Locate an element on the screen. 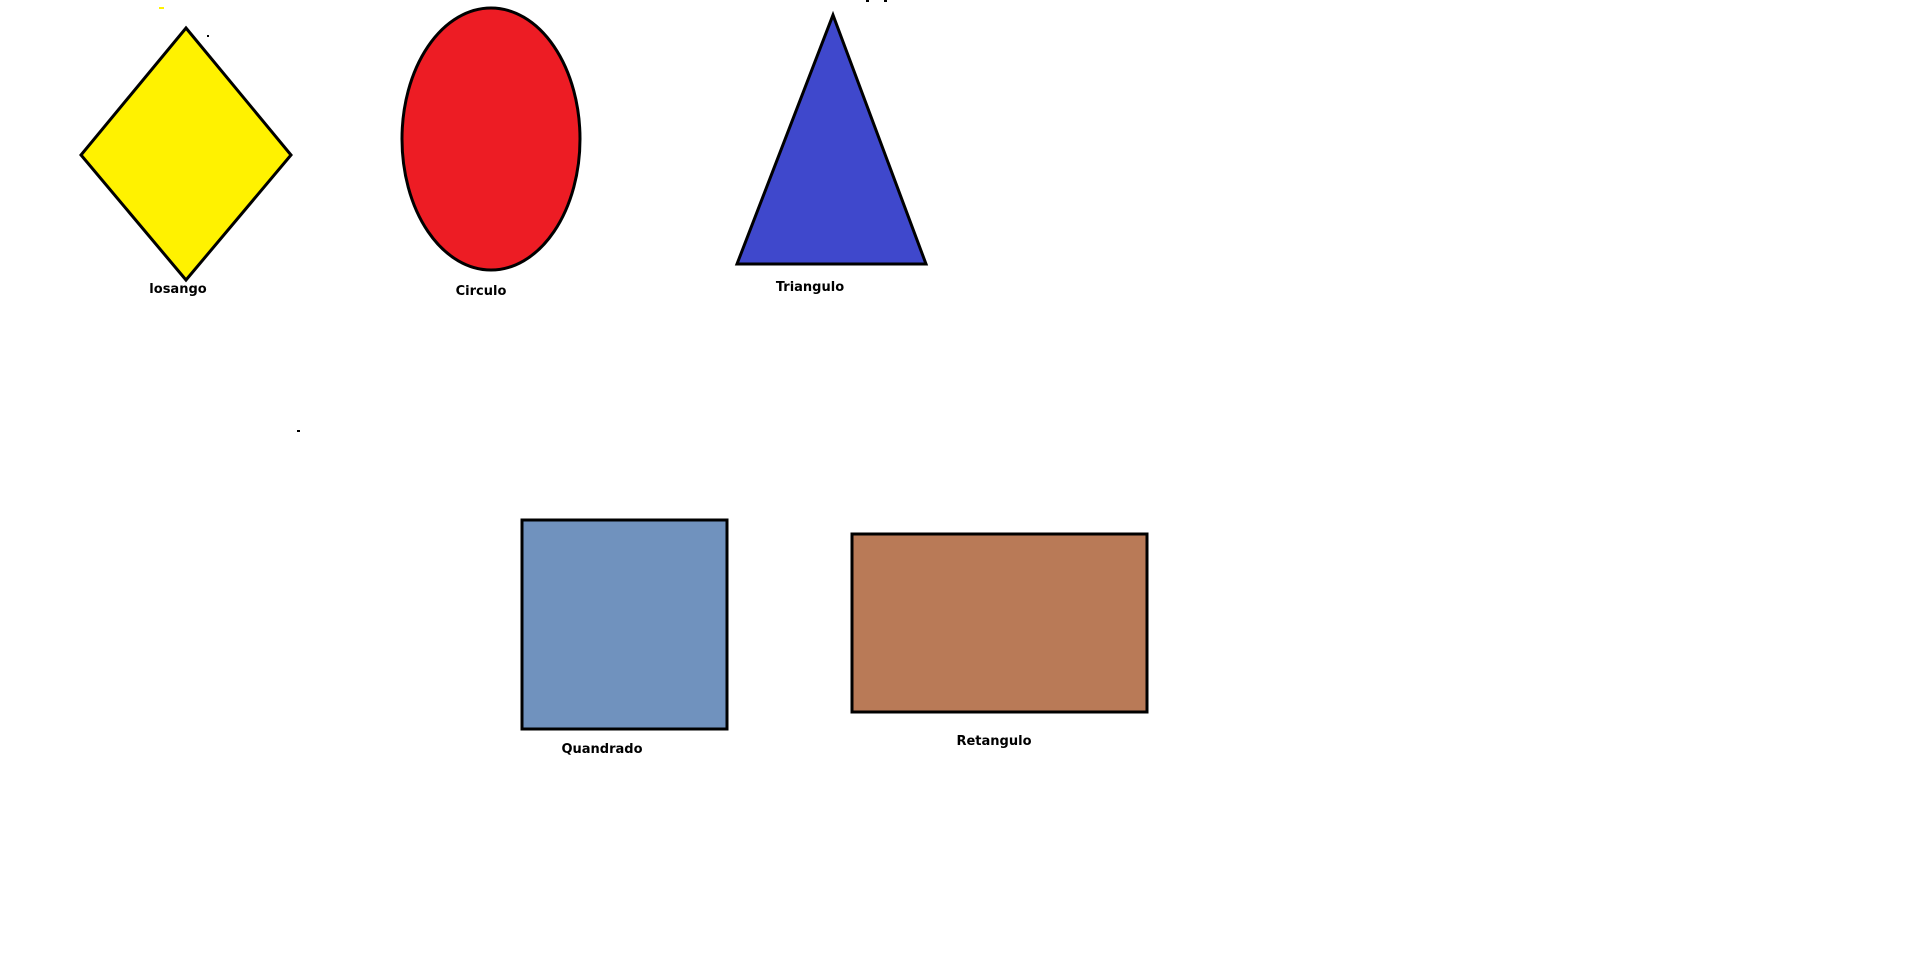 Image resolution: width=1914 pixels, height=976 pixels. circulo-label: Circulo is located at coordinates (481, 291).